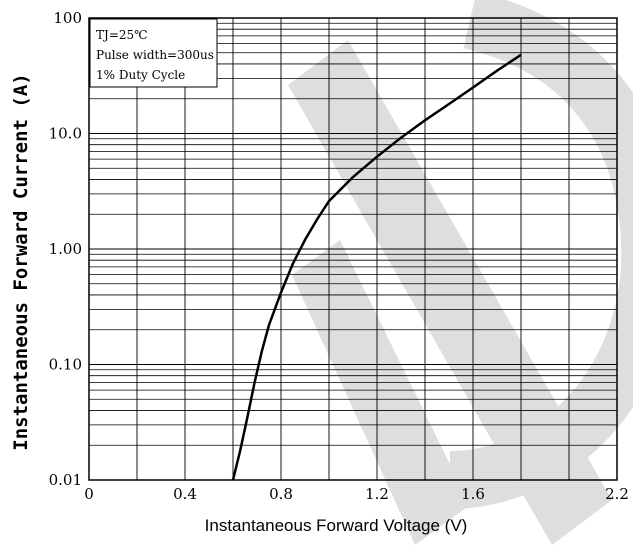 The height and width of the screenshot is (546, 633). What do you see at coordinates (281, 494) in the screenshot?
I see `x-tick-label: 0.8` at bounding box center [281, 494].